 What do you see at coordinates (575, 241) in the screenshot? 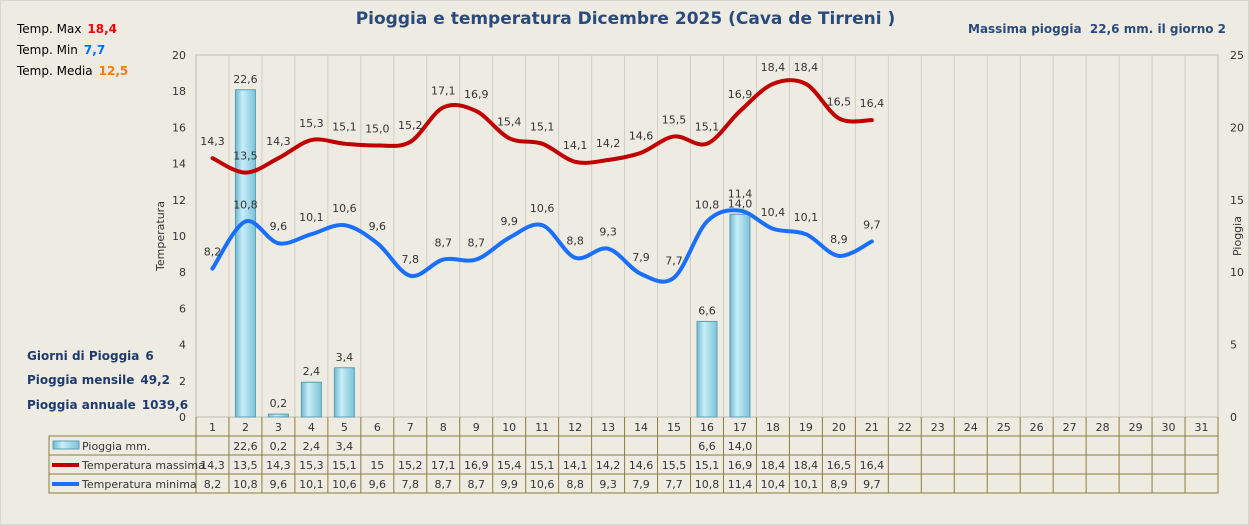
I see `temp-min-data-label: 8,8` at bounding box center [575, 241].